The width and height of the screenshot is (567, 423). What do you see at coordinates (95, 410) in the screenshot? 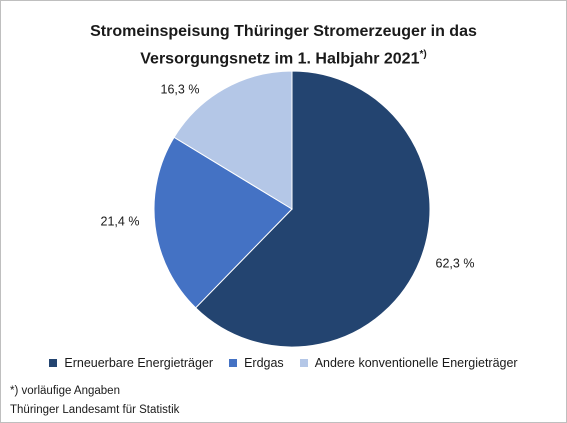
I see `footnote-source: Thüringer Landesamt für Statistik` at bounding box center [95, 410].